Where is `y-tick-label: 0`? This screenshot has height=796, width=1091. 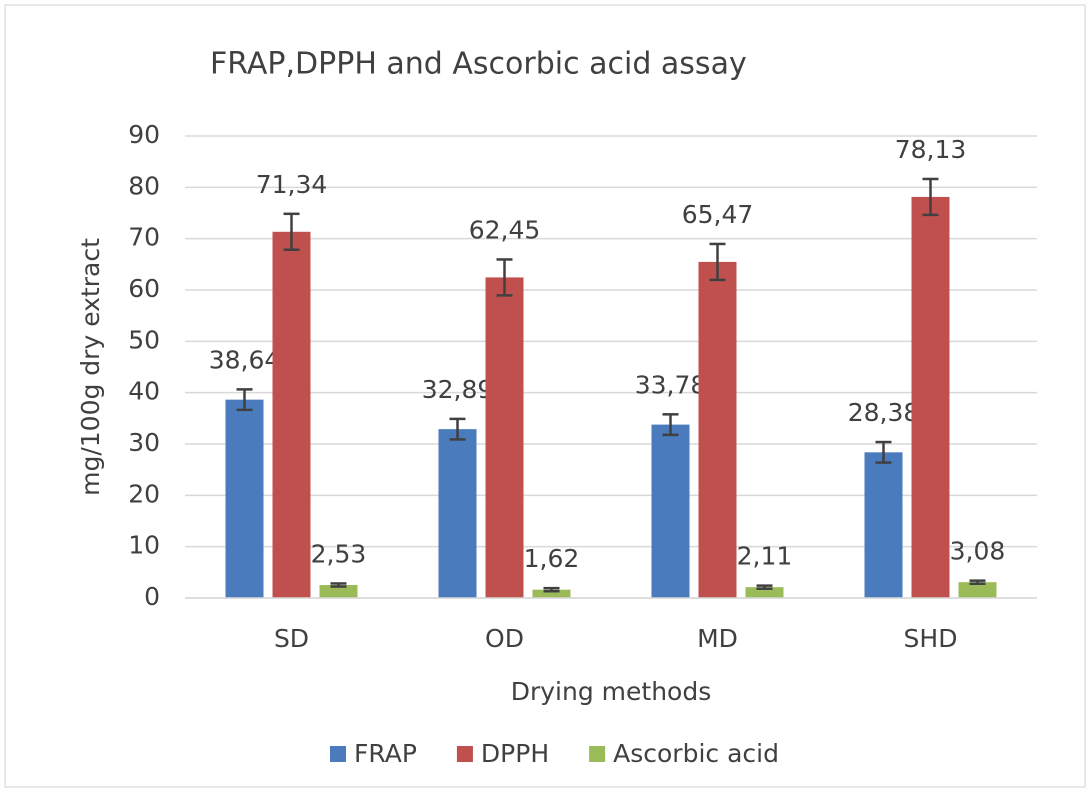
y-tick-label: 0 is located at coordinates (152, 596).